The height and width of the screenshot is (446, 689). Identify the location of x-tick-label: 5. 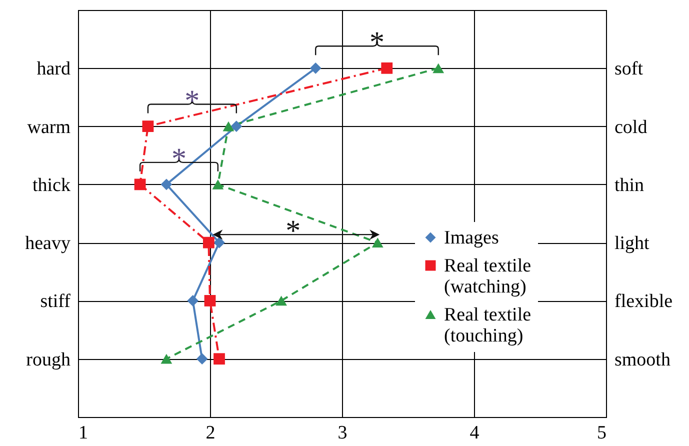
(601, 433).